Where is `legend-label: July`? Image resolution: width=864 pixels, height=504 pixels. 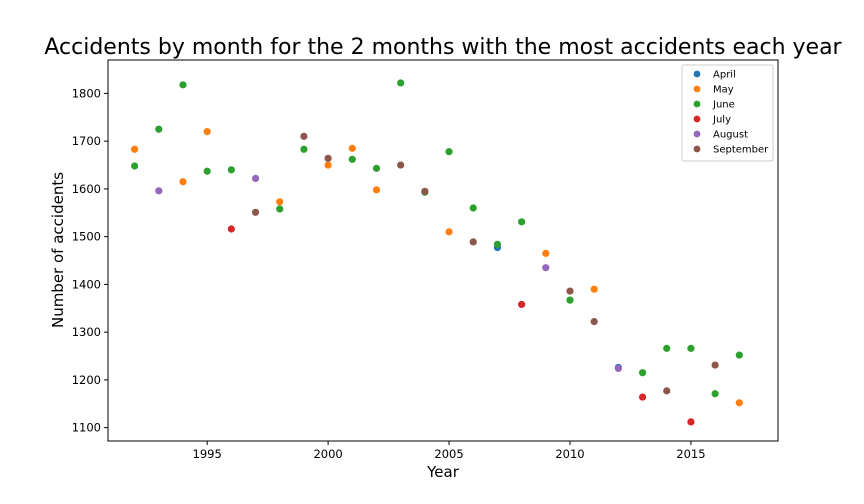 legend-label: July is located at coordinates (721, 120).